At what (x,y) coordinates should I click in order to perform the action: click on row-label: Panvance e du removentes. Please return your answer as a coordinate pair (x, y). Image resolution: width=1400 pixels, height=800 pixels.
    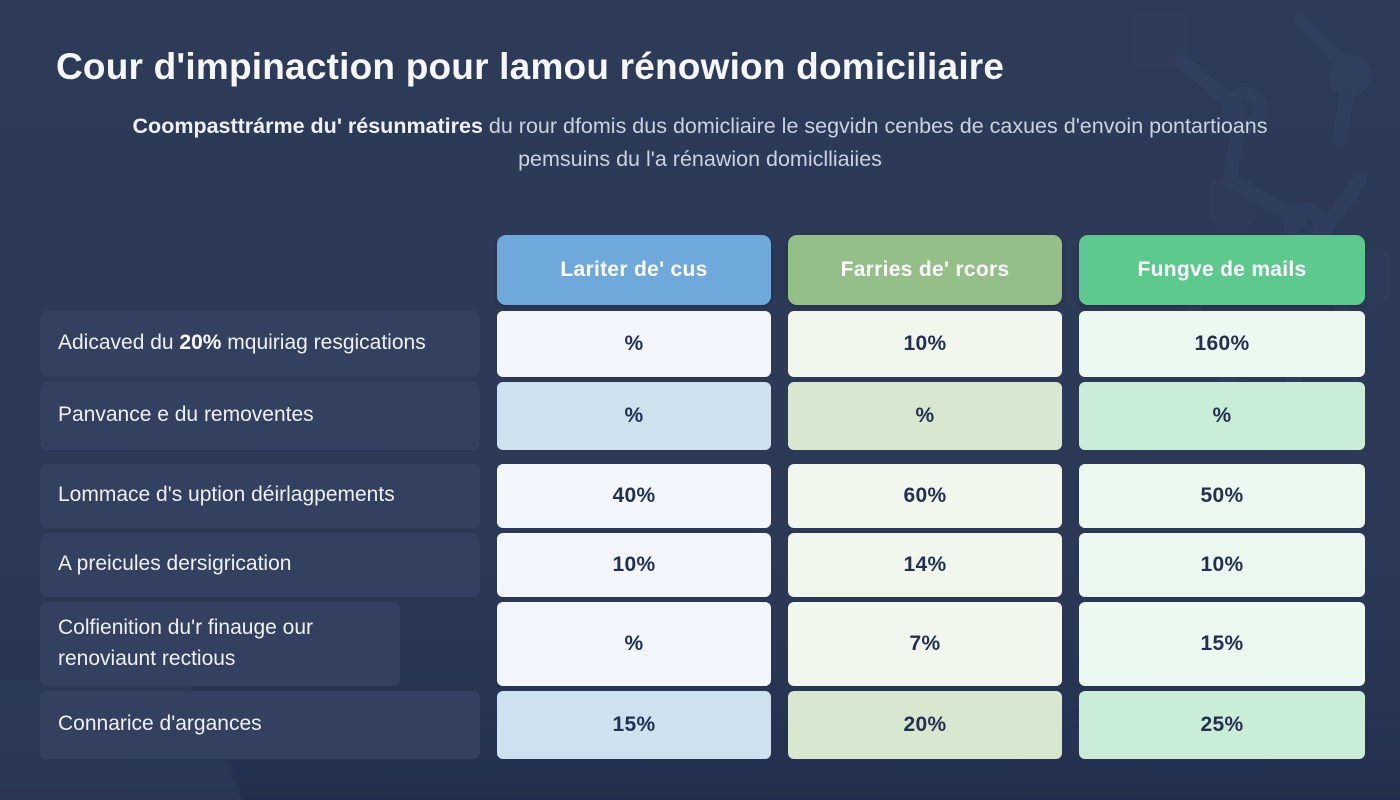
    Looking at the image, I should click on (260, 415).